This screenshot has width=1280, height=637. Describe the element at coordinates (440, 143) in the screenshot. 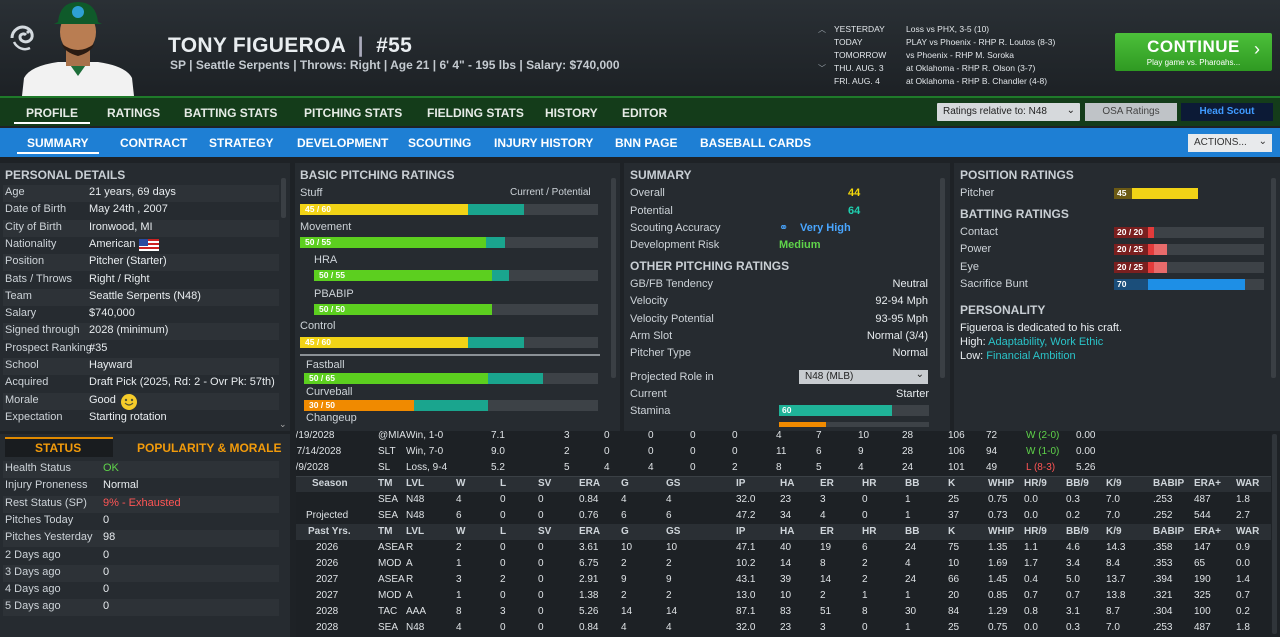

I see `tab-scouting: SCOUTING` at that location.